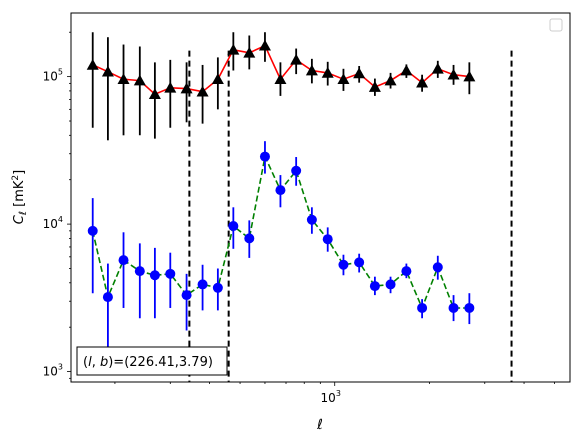 This screenshot has width=580, height=441. Describe the element at coordinates (331, 397) in the screenshot. I see `x-tick-label: 103` at that location.